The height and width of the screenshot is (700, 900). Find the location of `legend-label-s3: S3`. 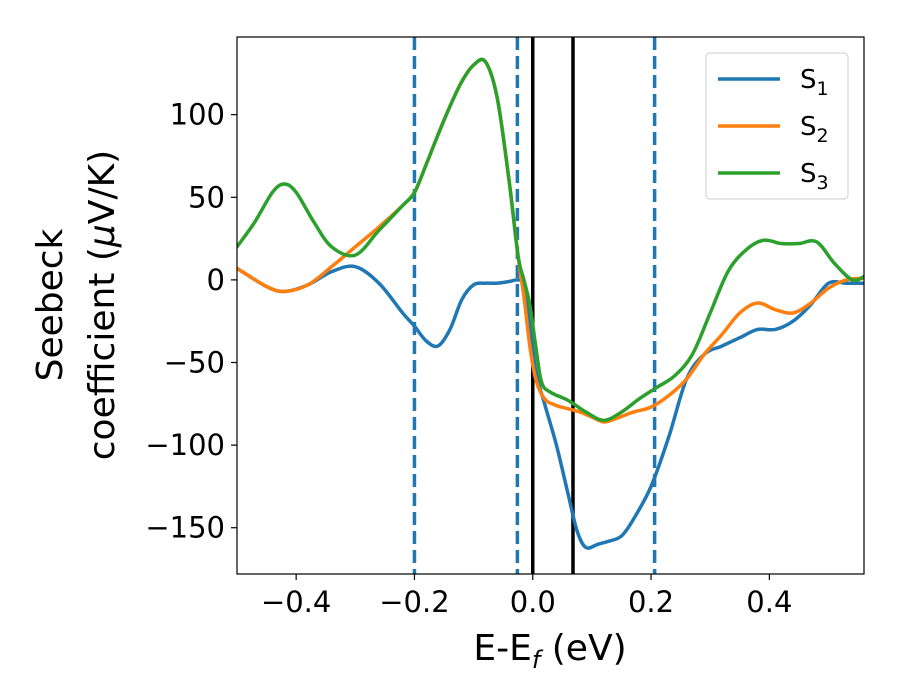

legend-label-s3: S3 is located at coordinates (814, 176).